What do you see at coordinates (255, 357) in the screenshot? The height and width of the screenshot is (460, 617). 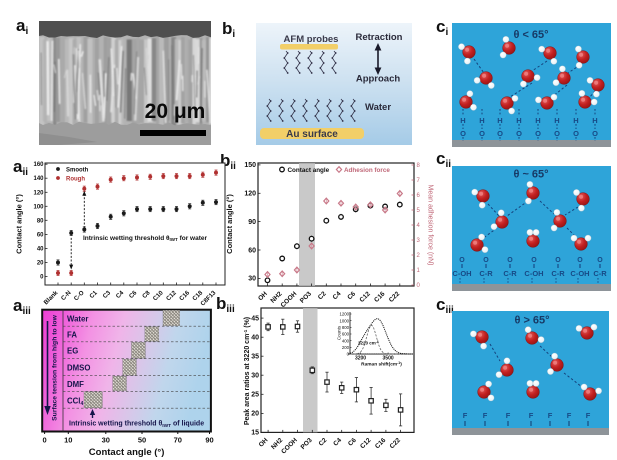 I see `svg-text: 35` at bounding box center [255, 357].